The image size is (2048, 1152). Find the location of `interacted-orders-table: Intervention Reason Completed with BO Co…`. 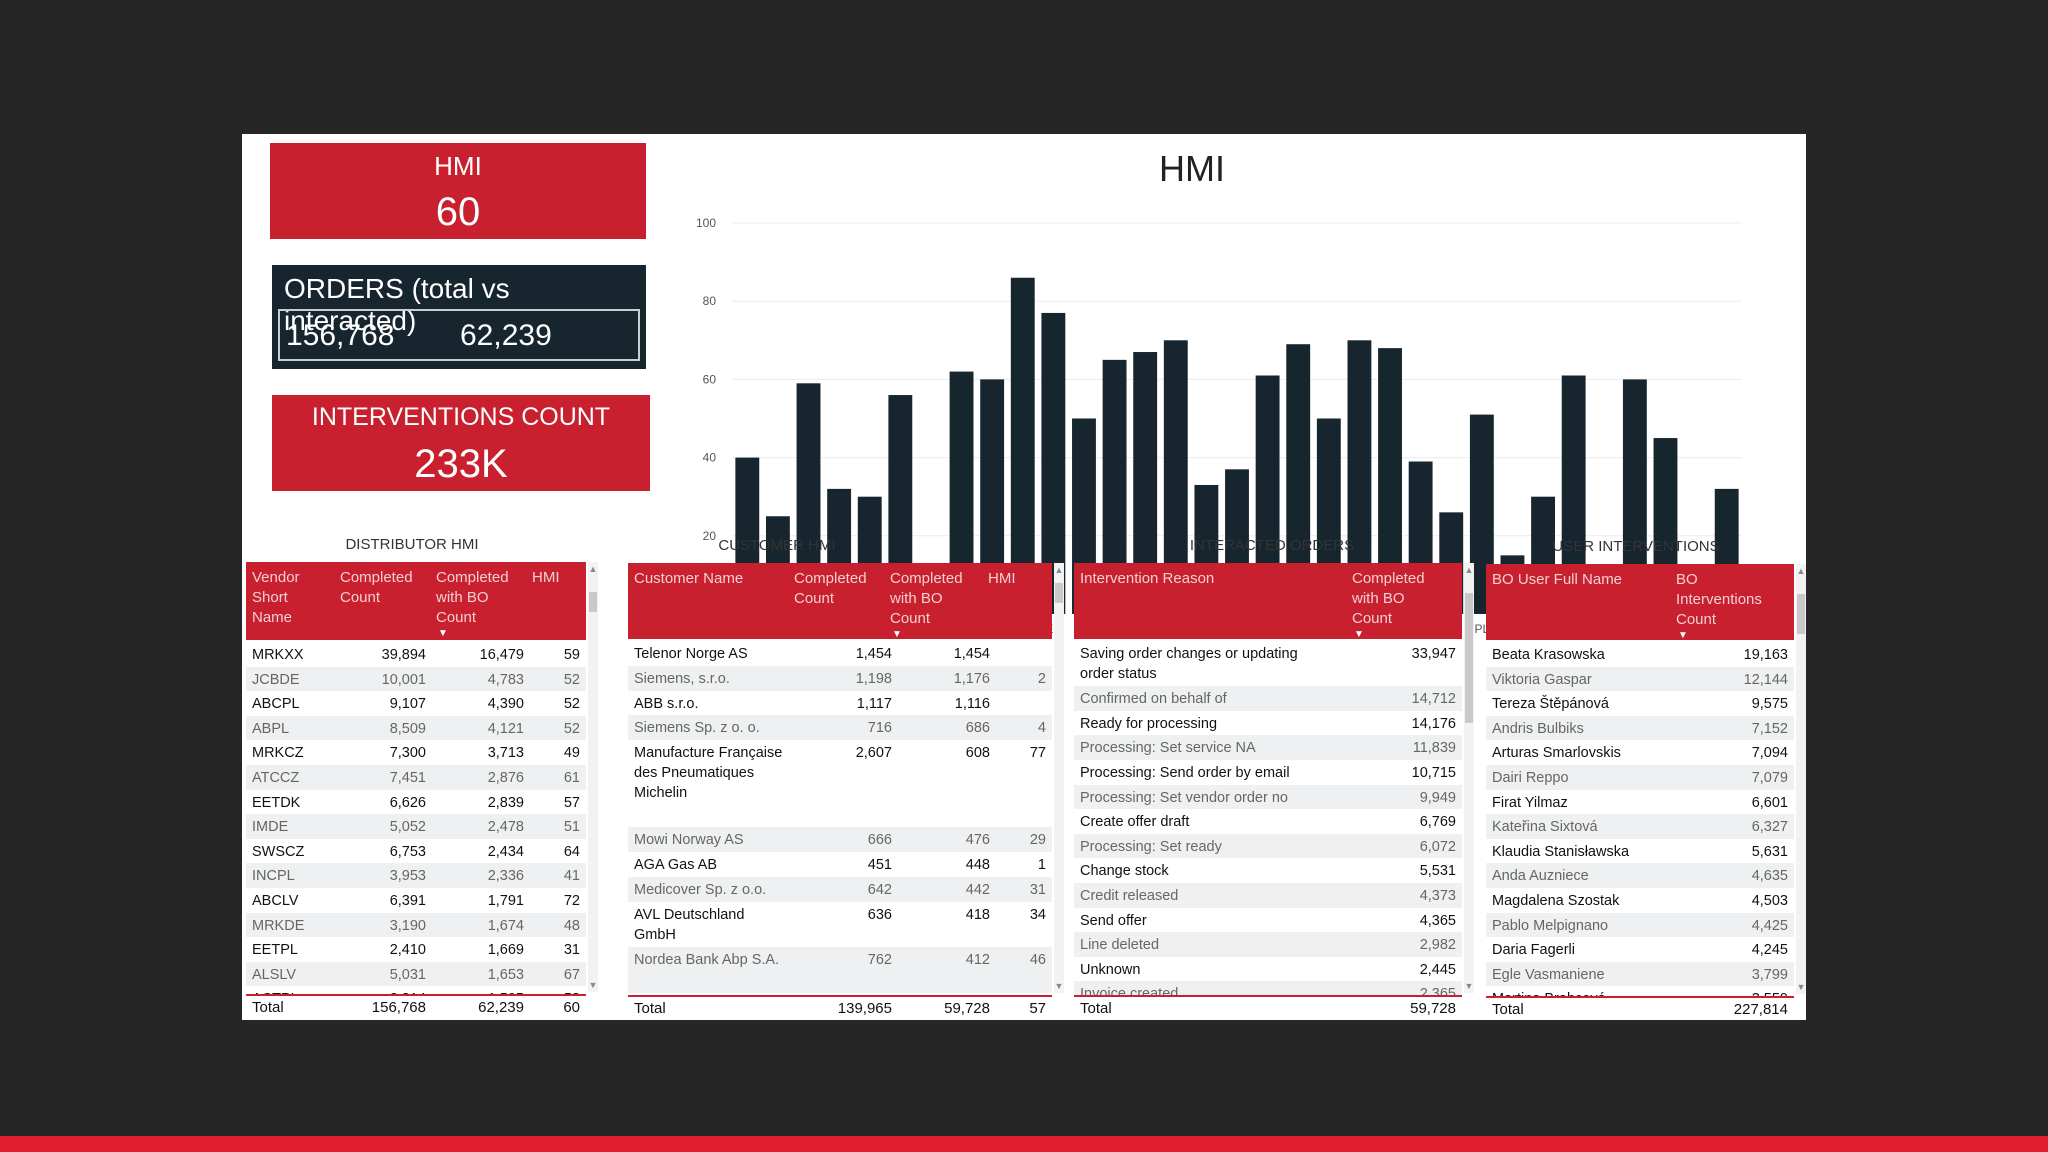

interacted-orders-table: Intervention Reason Completed with BO Co… is located at coordinates (1274, 791).